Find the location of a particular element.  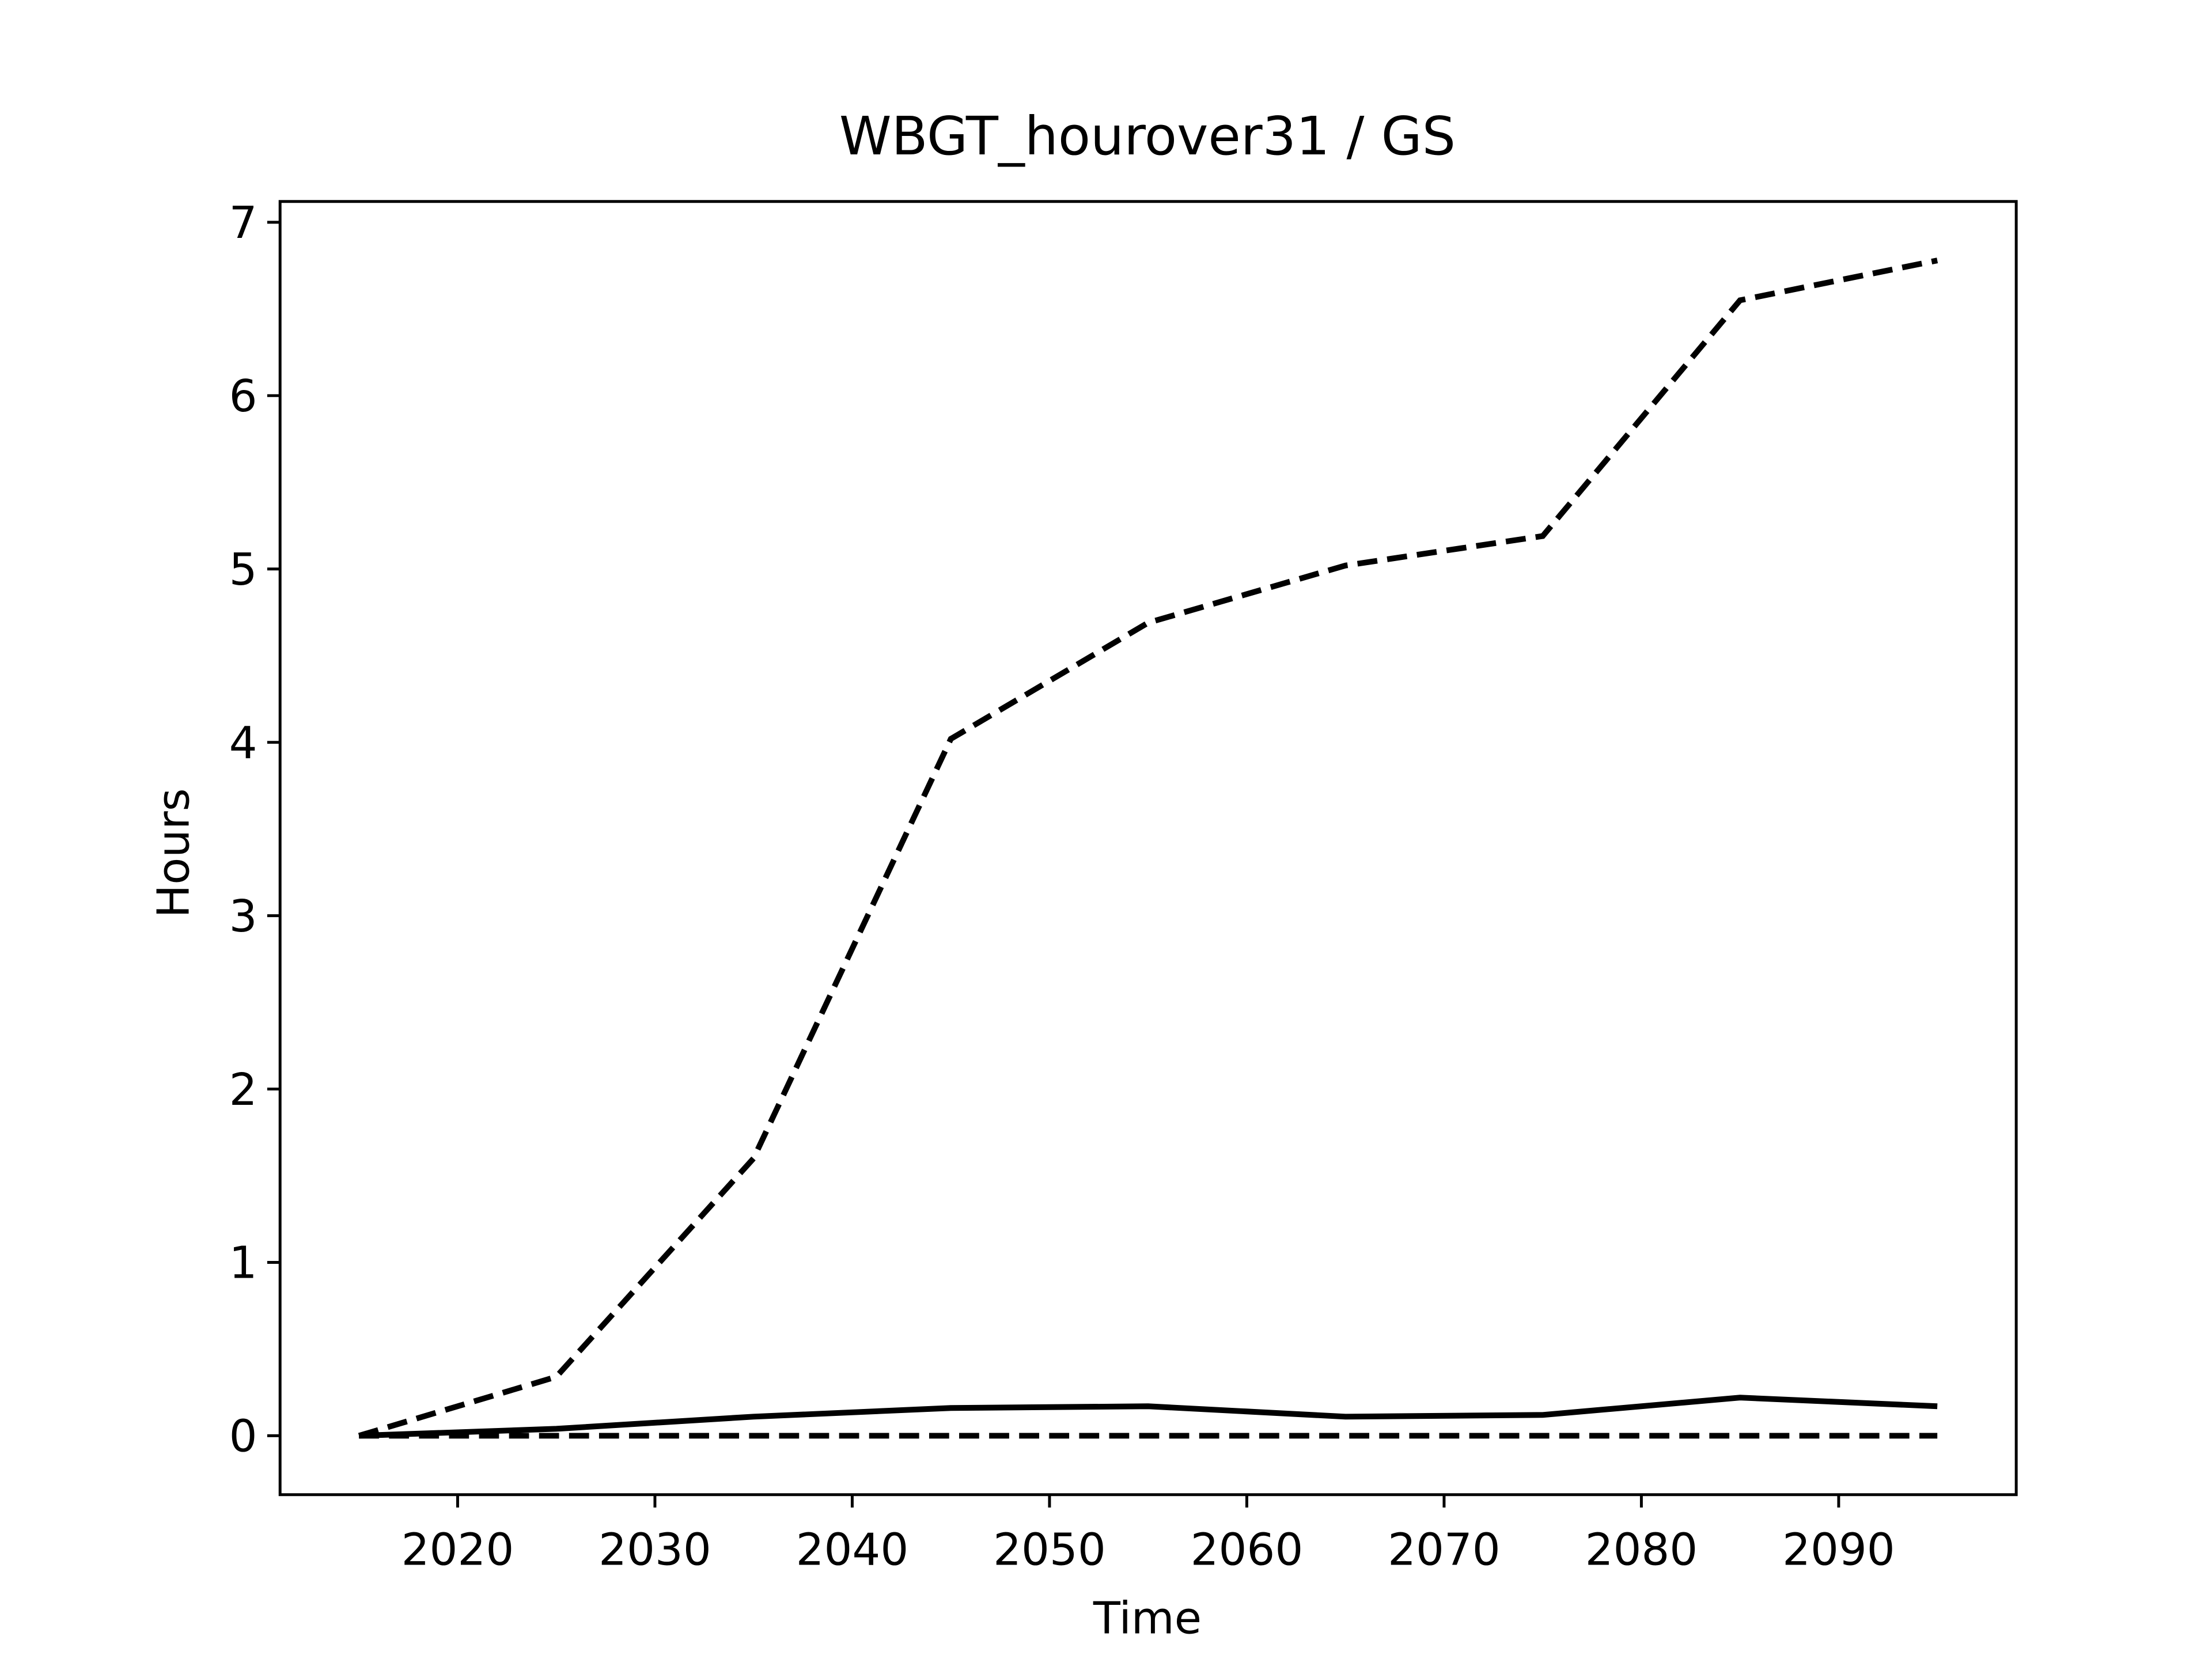

y-tick-label: 6 is located at coordinates (243, 396).